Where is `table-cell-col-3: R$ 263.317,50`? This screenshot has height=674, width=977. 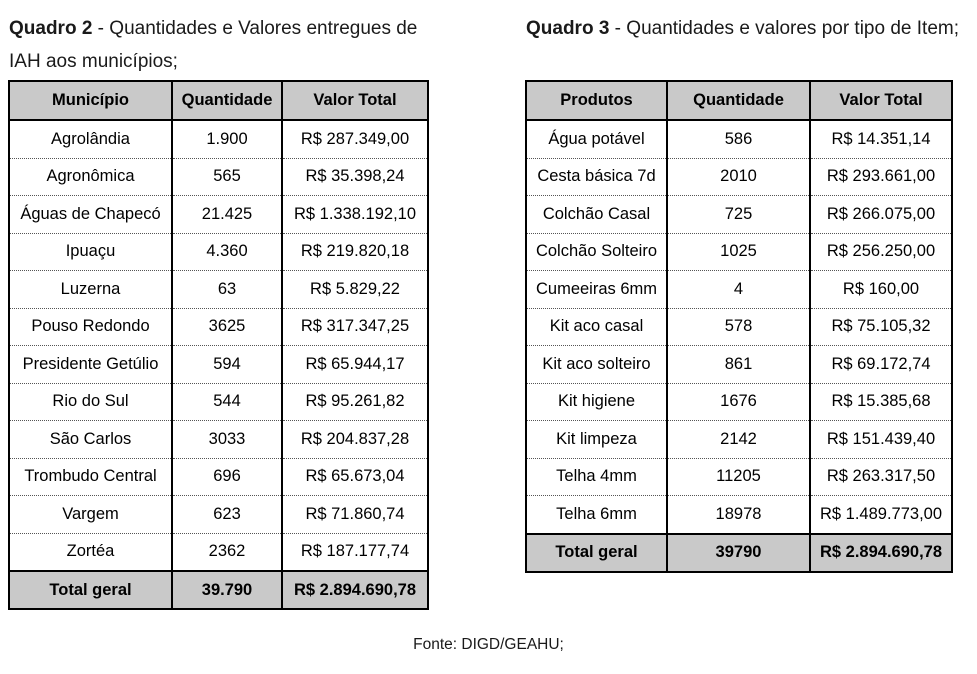 table-cell-col-3: R$ 263.317,50 is located at coordinates (881, 477).